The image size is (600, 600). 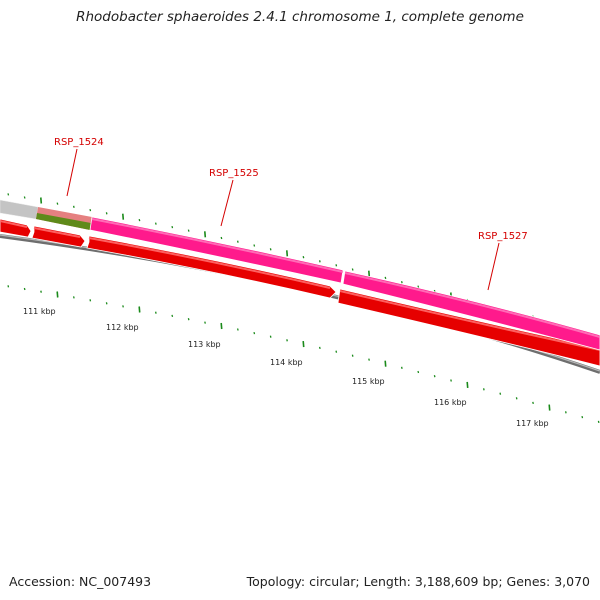 I want to click on gene-feature-rsp1525, so click(x=216, y=250).